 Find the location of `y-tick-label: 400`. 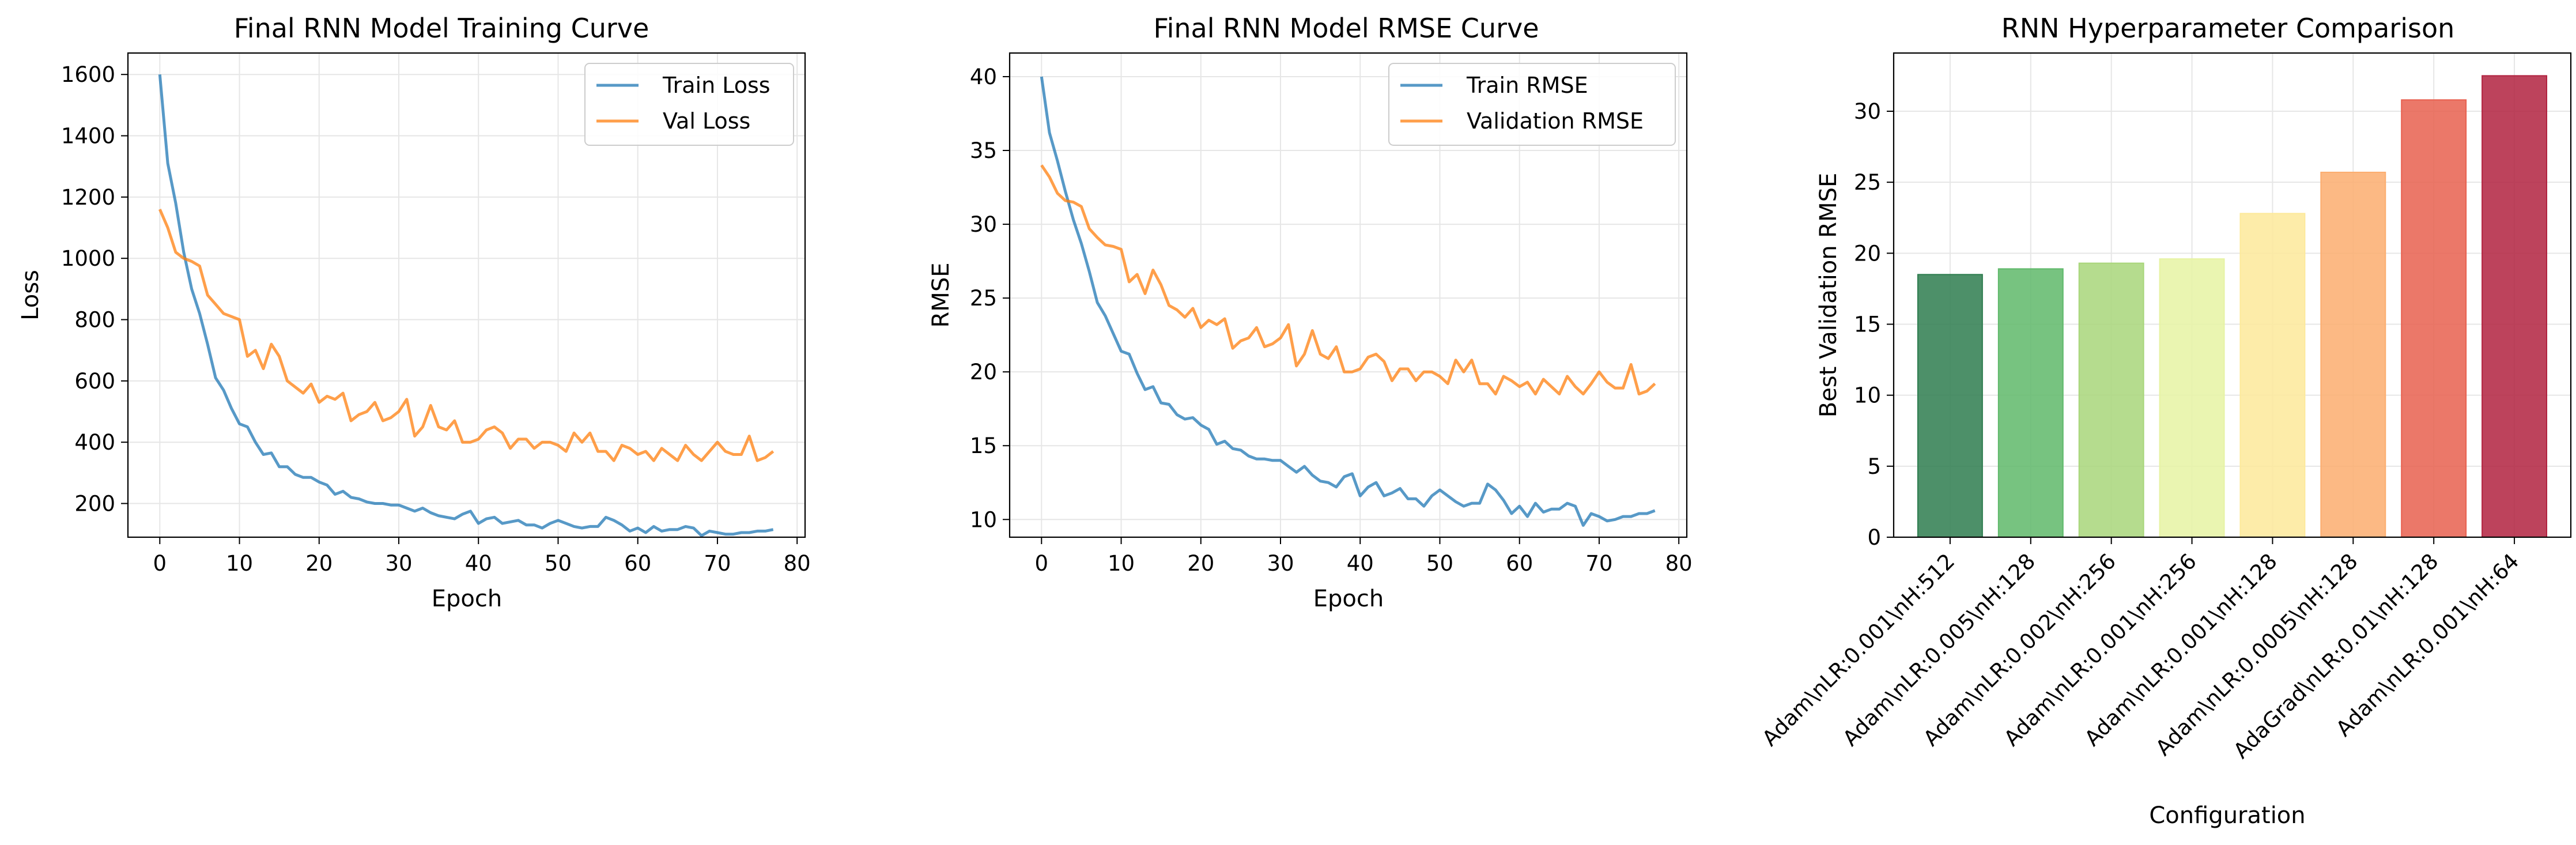

y-tick-label: 400 is located at coordinates (94, 443).